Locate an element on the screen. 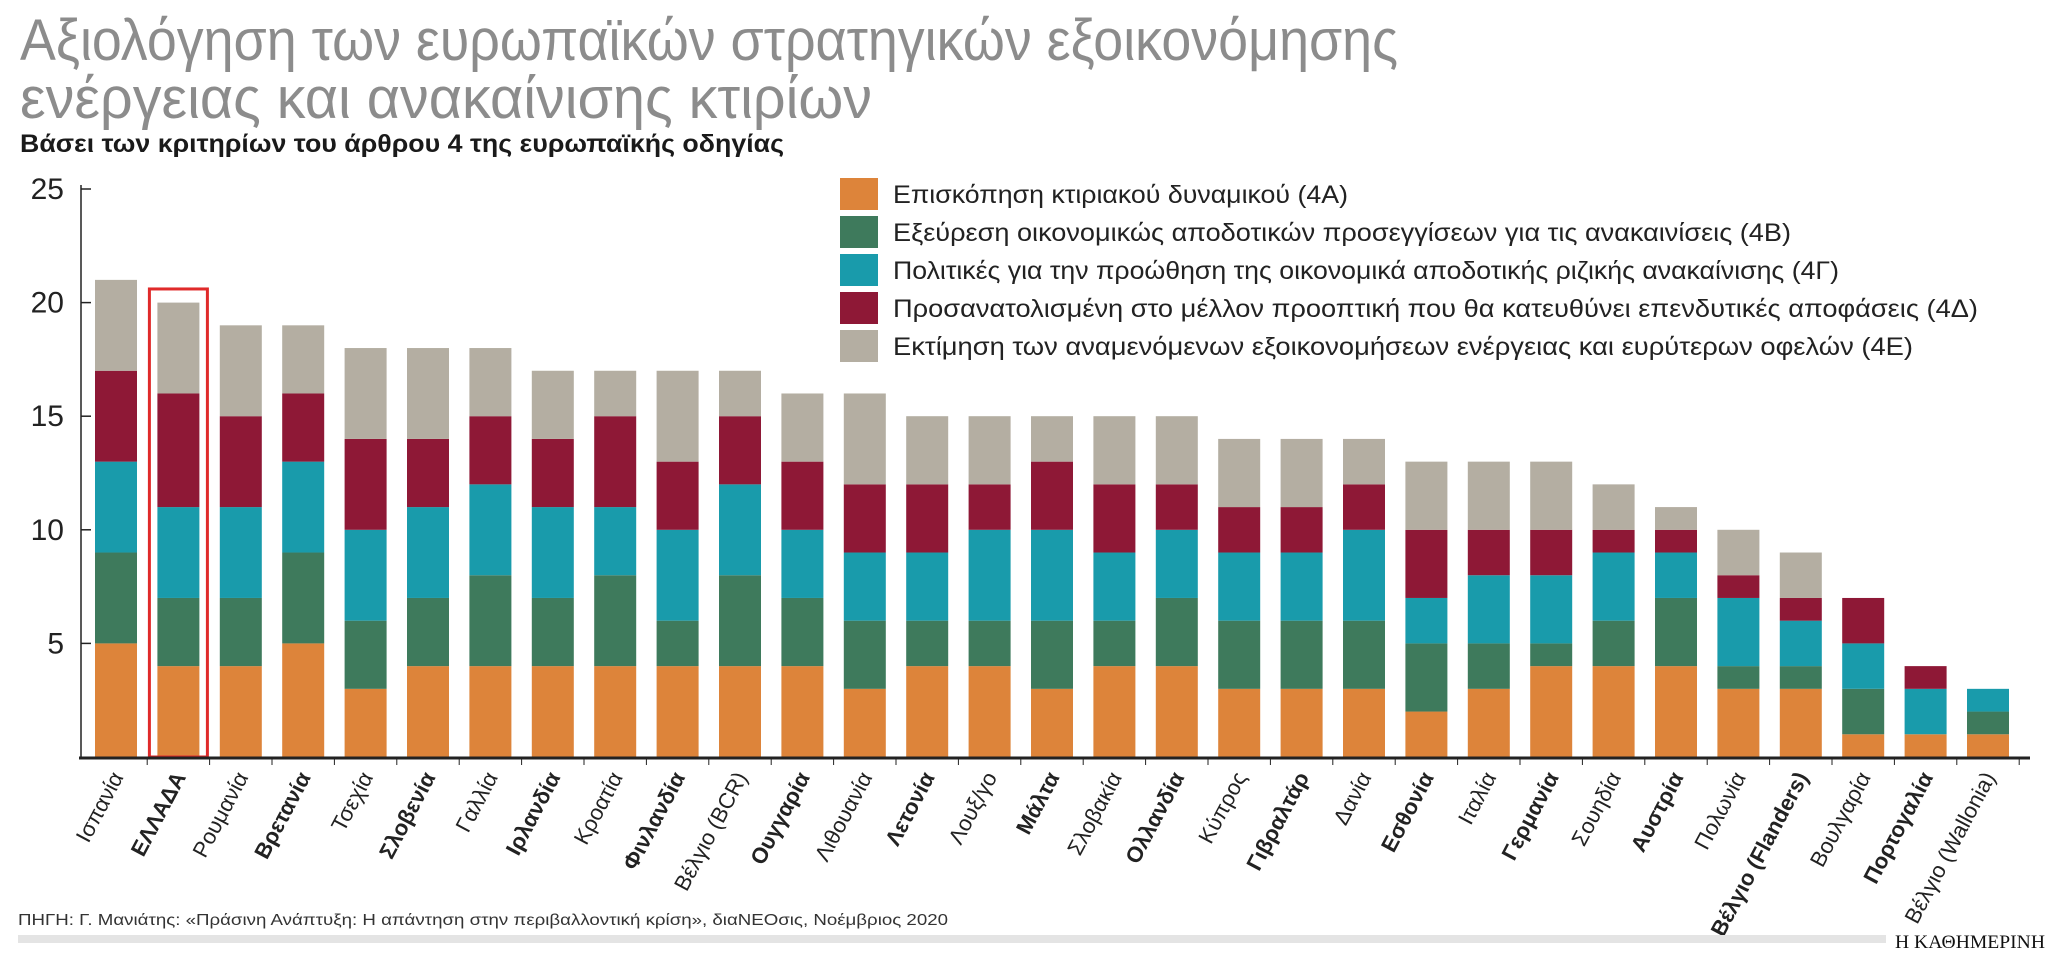 This screenshot has height=957, width=2048. x-tick-label: Αυστρία is located at coordinates (1657, 811).